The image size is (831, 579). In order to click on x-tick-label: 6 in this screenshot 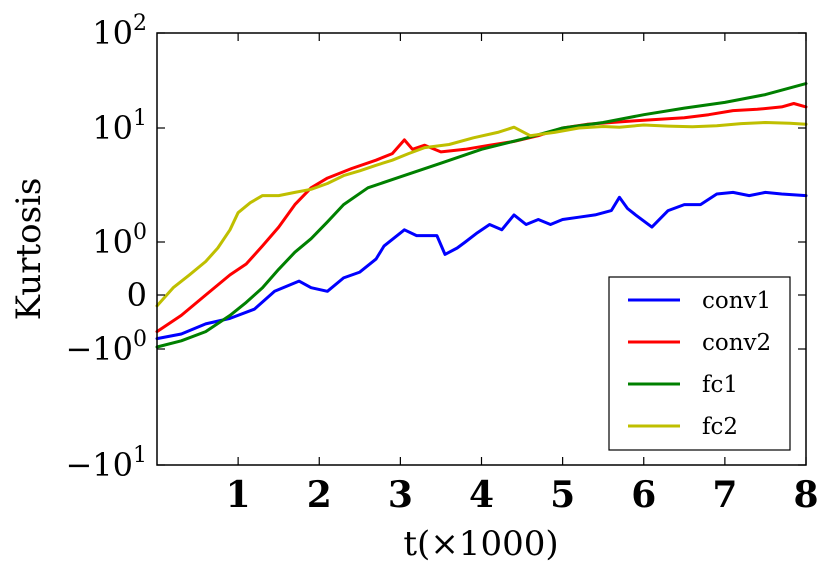, I will do `click(643, 495)`.